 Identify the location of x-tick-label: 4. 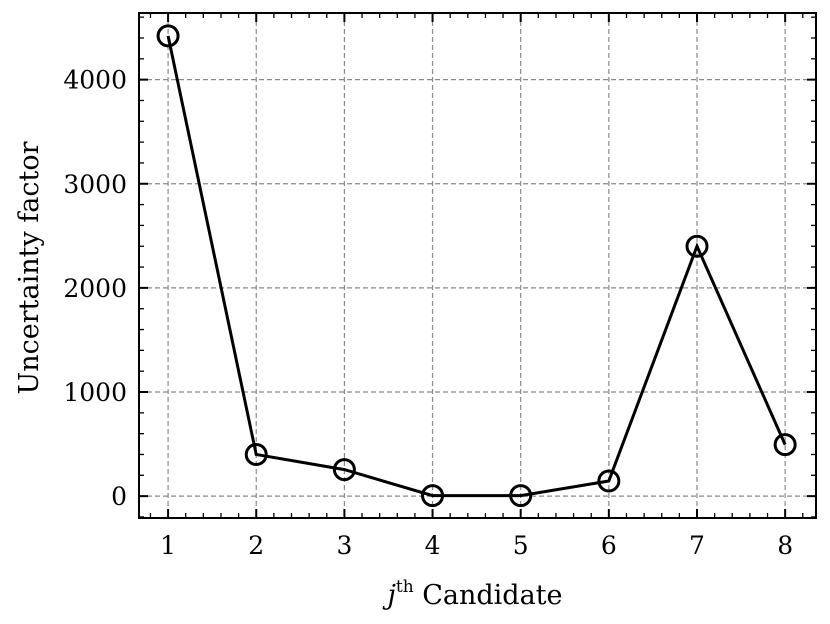
(433, 545).